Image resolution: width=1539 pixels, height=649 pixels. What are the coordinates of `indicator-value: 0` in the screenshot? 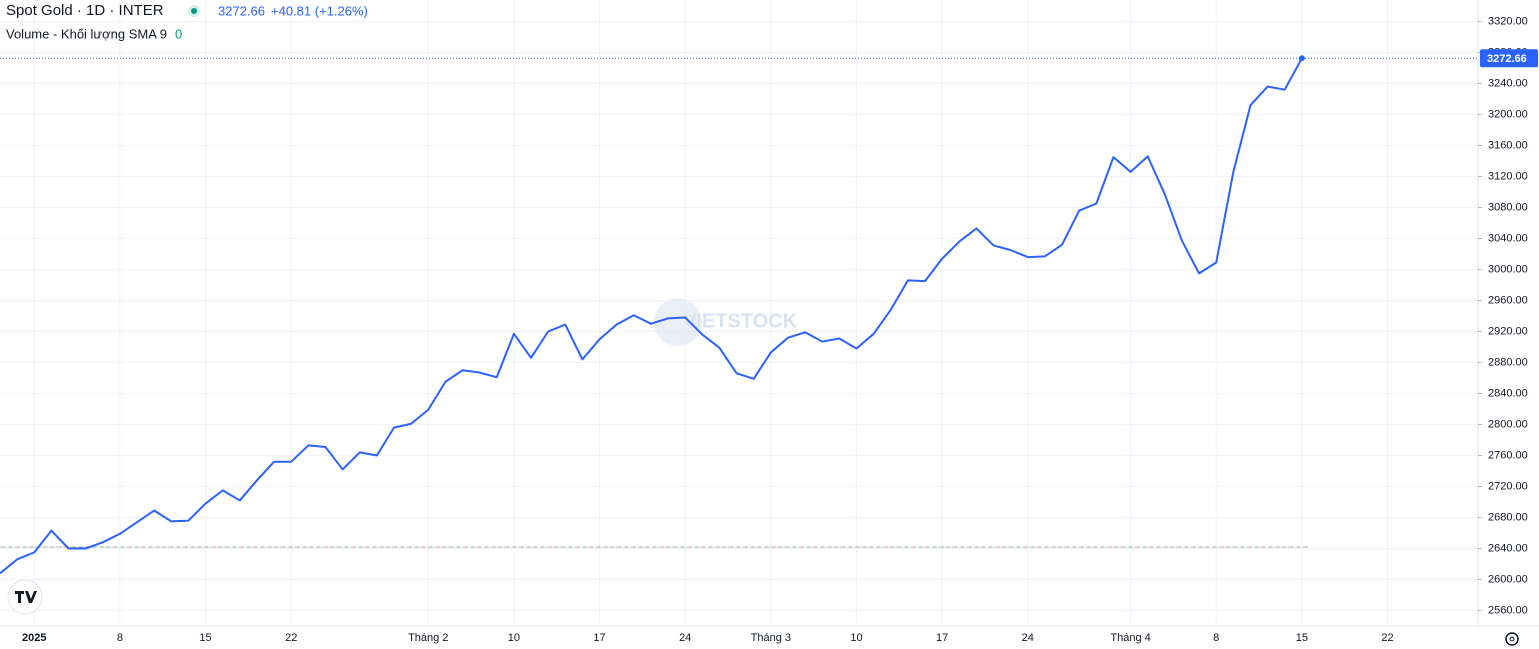 It's located at (178, 33).